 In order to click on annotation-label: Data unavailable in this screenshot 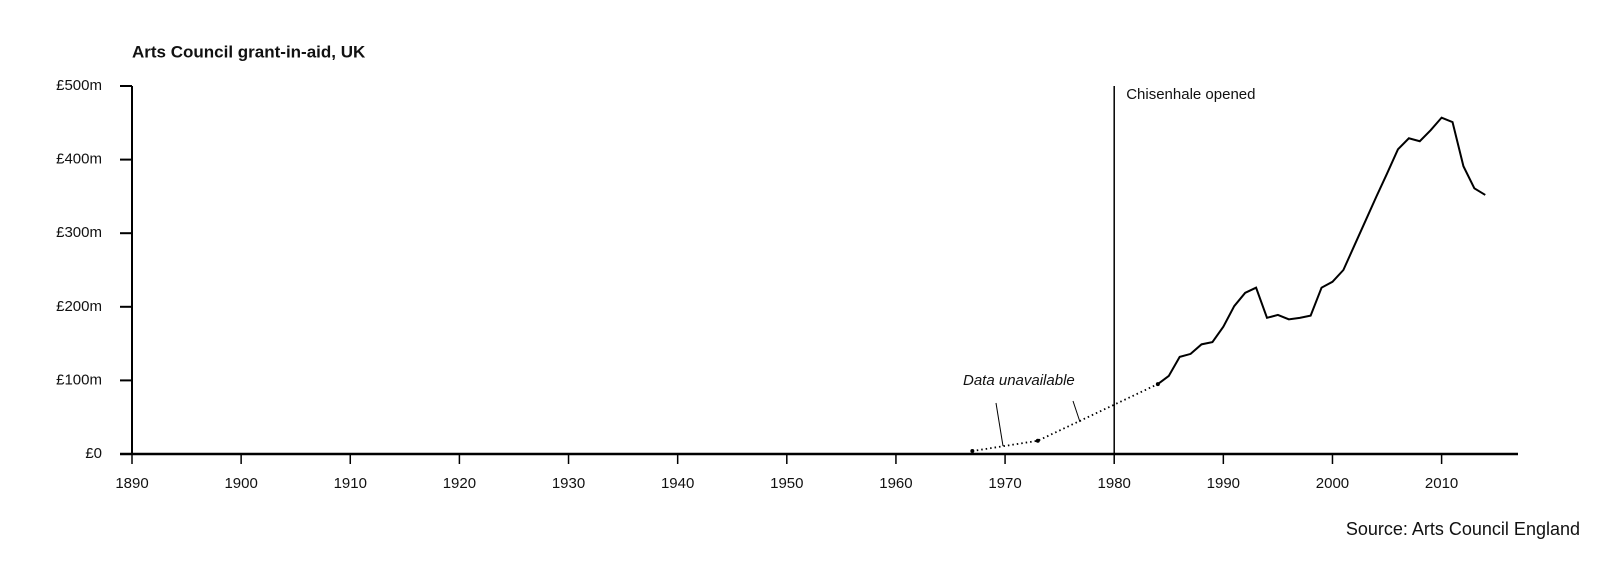, I will do `click(1019, 380)`.